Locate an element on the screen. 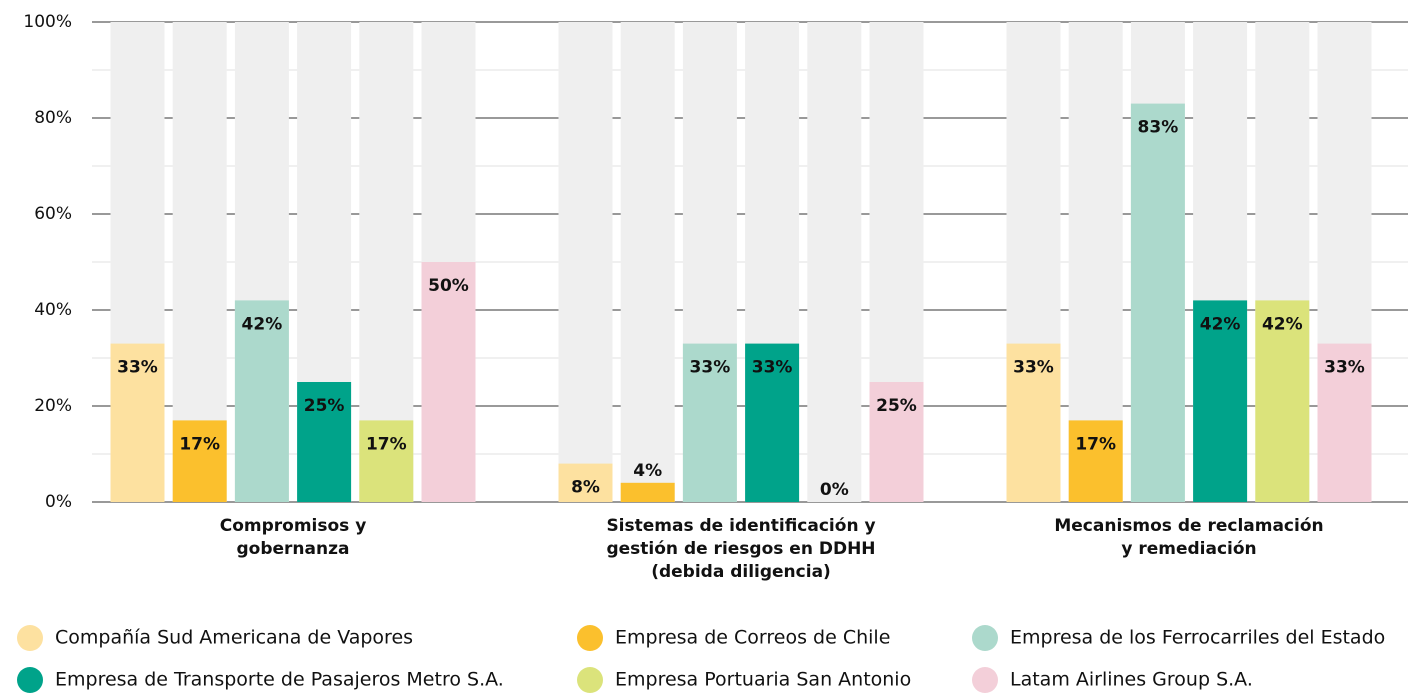 The image size is (1408, 693). legend-label: Empresa Portuaria San Antonio is located at coordinates (763, 680).